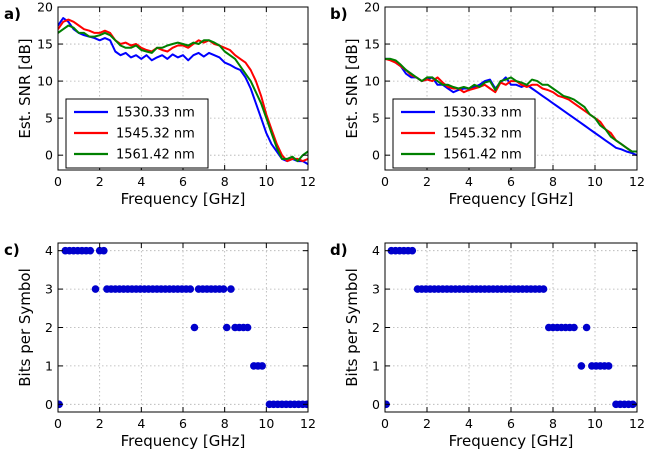  Describe the element at coordinates (339, 250) in the screenshot. I see `panel-label: d)` at that location.